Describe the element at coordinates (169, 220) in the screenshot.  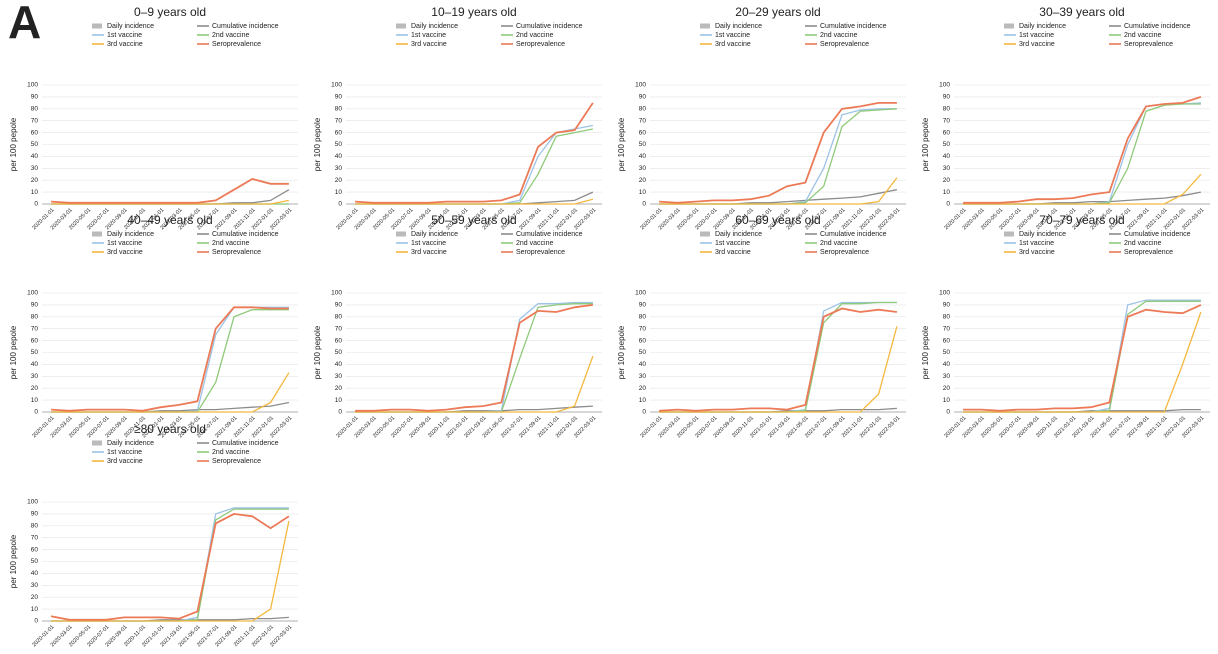
I see `chart-title: 40–49 years old` at that location.